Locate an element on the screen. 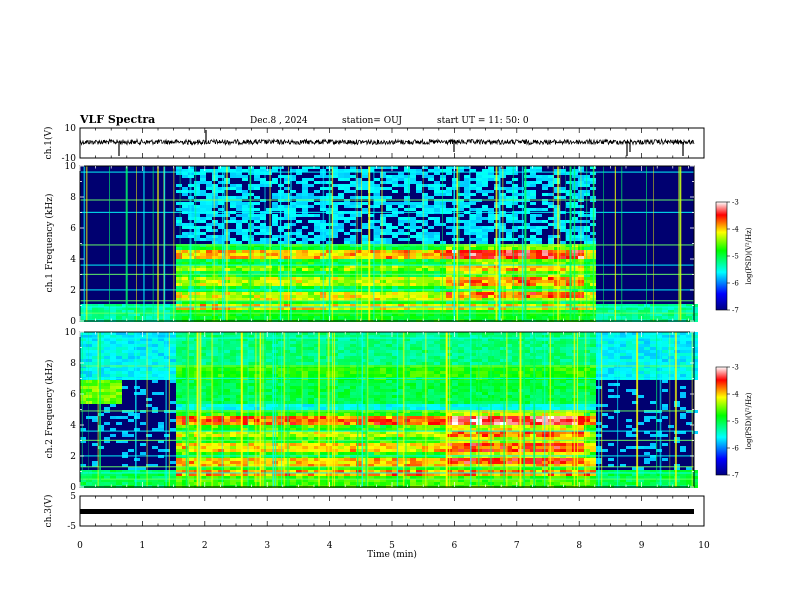 Image resolution: width=792 pixels, height=616 pixels. time-tick-label: 4 is located at coordinates (330, 546).